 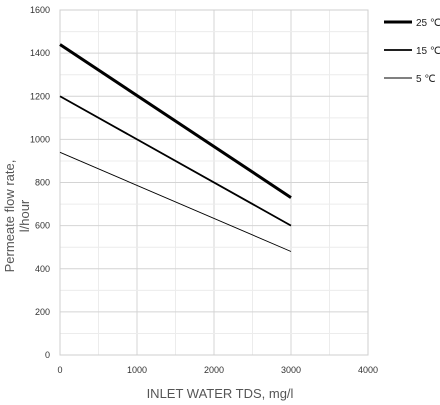 I want to click on y-tick-label: 1200, so click(x=40, y=96).